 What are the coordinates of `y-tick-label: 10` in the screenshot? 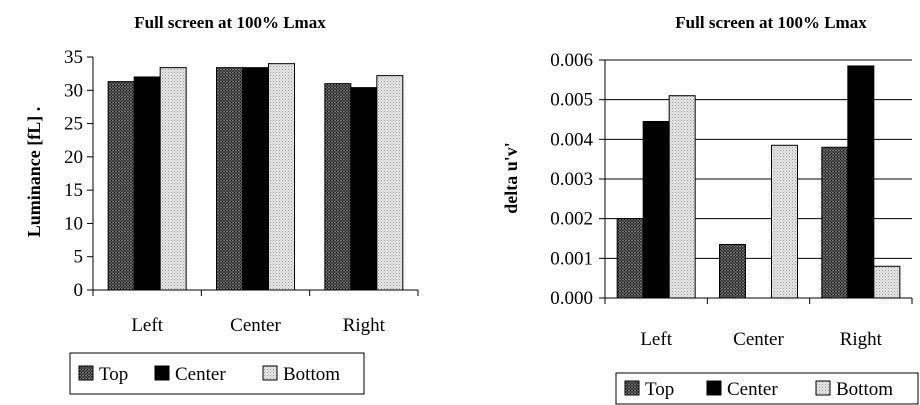 It's located at (73, 223).